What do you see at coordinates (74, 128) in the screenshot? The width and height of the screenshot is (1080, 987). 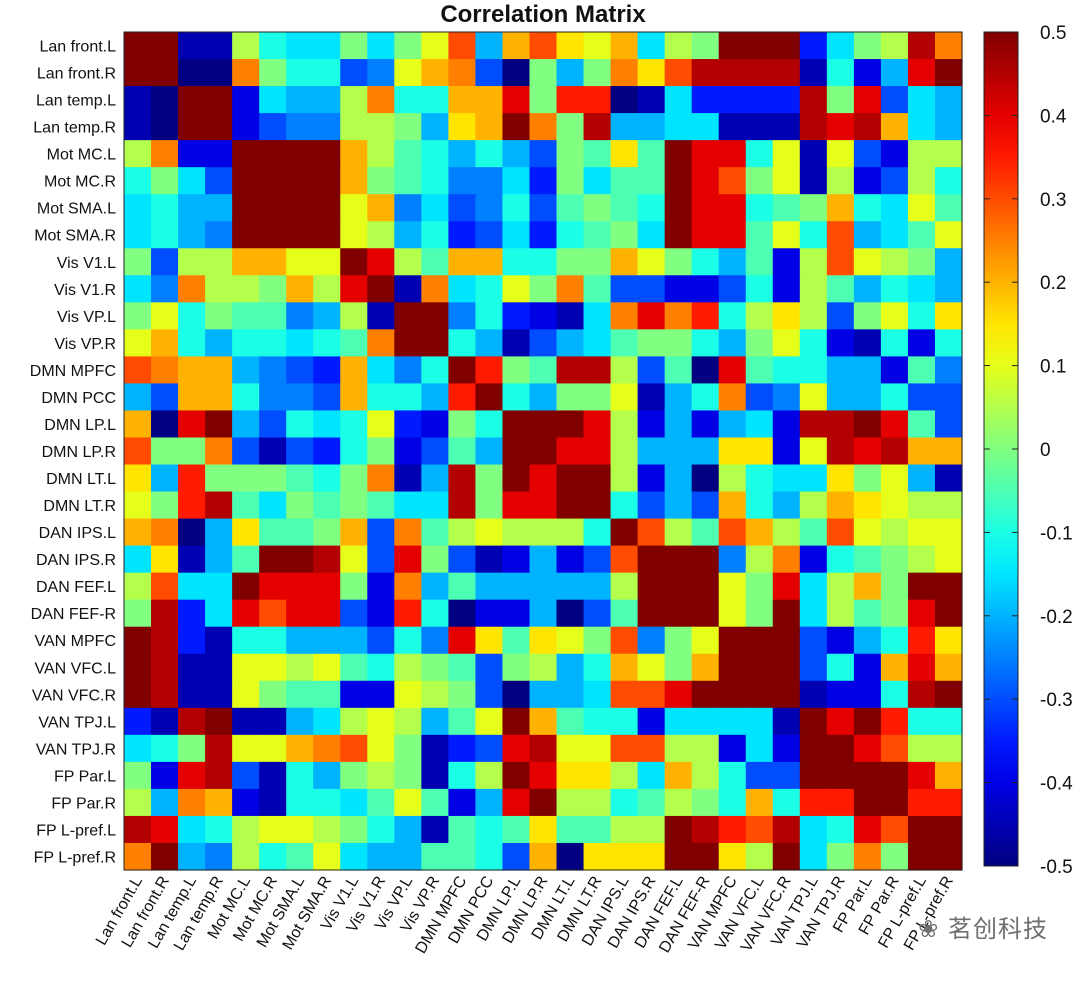 I see `row-label: Lan temp.R` at bounding box center [74, 128].